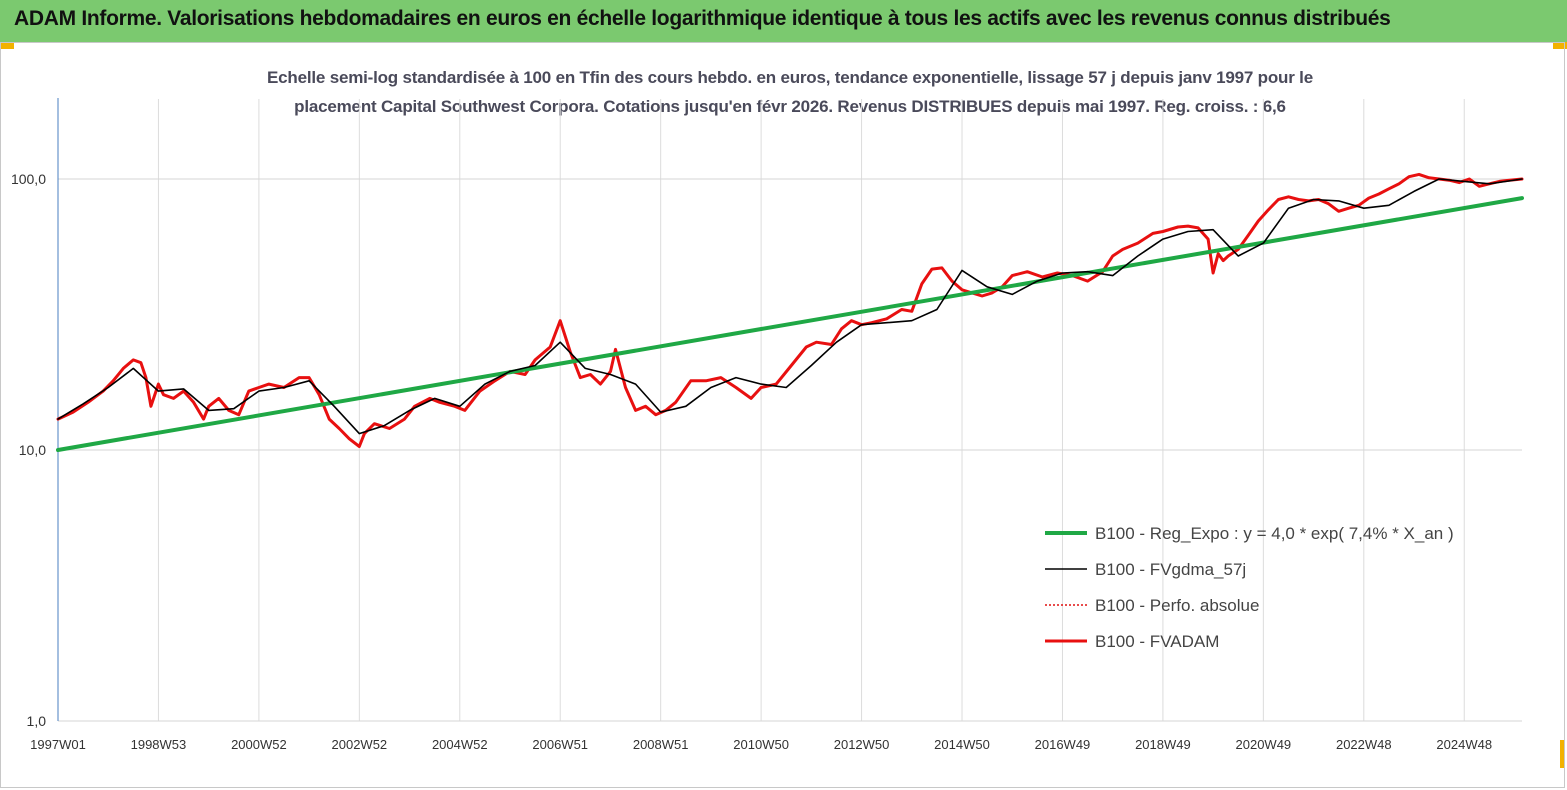  I want to click on x-tick-label: 2006W51, so click(560, 744).